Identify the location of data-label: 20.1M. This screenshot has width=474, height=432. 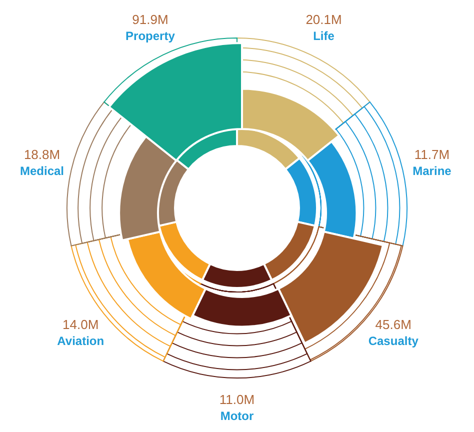
(323, 20).